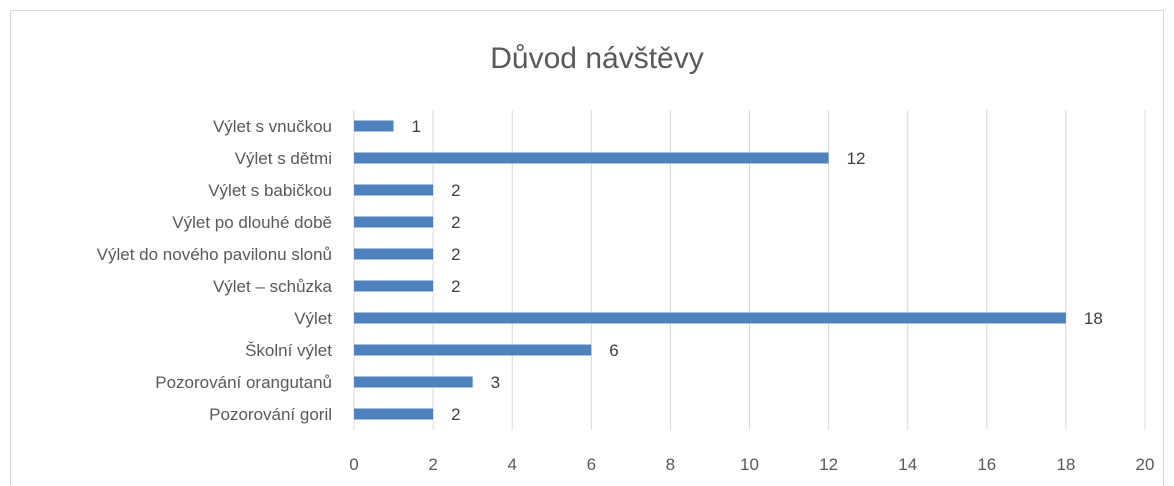 The image size is (1174, 486). What do you see at coordinates (1145, 464) in the screenshot?
I see `x-tick-label-20: 20` at bounding box center [1145, 464].